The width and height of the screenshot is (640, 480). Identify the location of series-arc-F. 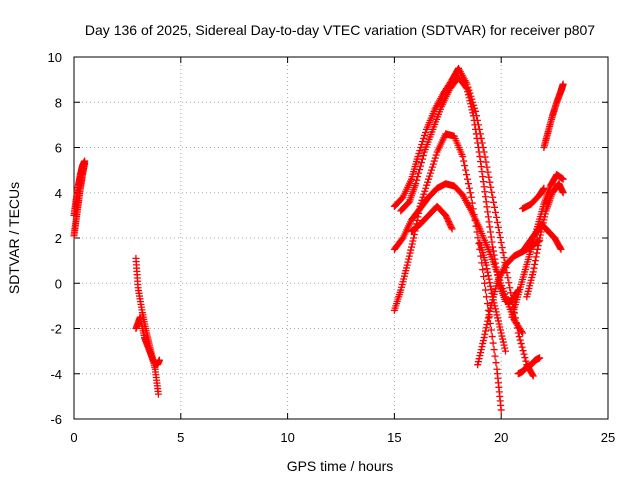
(459, 189).